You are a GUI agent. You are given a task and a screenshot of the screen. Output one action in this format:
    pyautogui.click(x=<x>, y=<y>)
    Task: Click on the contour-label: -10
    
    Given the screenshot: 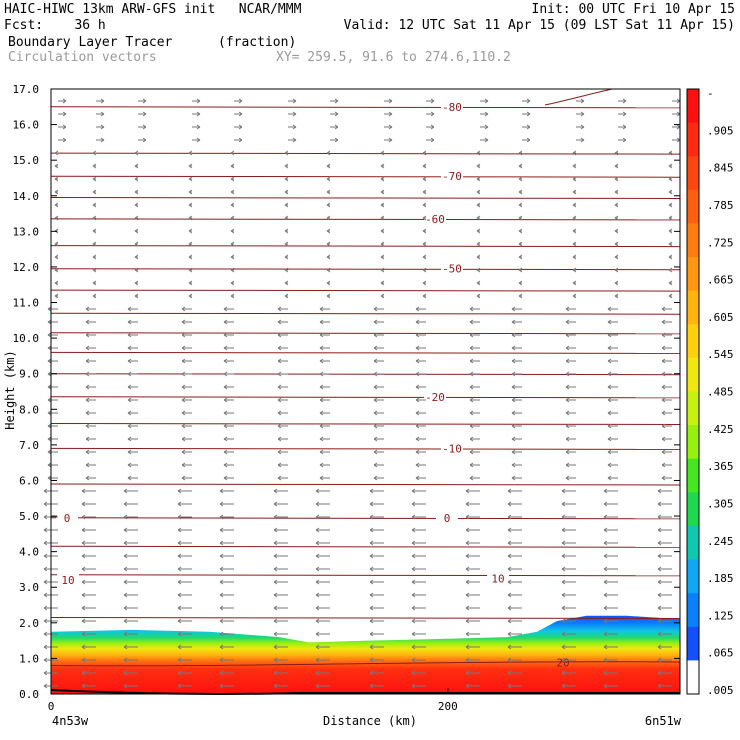 What is the action you would take?
    pyautogui.click(x=452, y=448)
    